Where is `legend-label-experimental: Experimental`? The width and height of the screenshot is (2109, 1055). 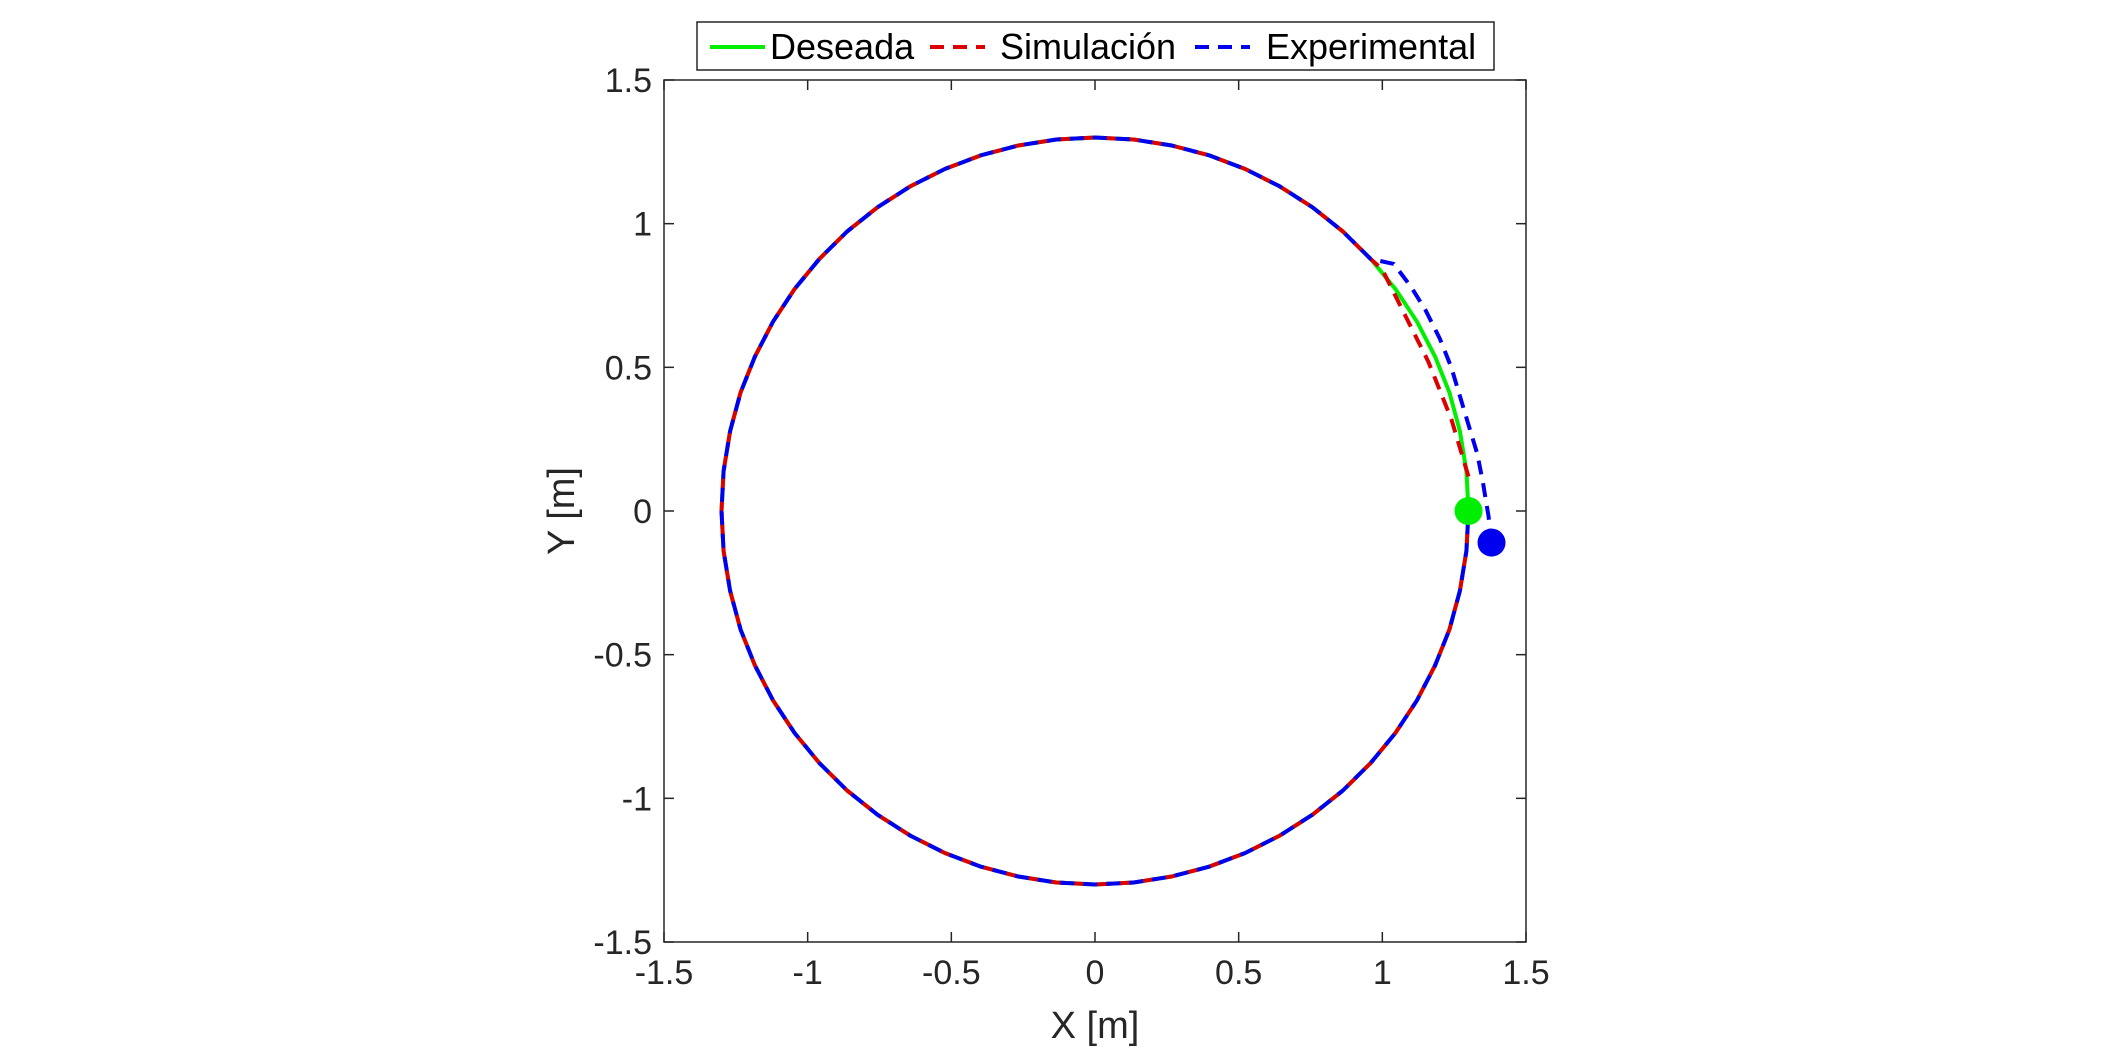
legend-label-experimental: Experimental is located at coordinates (1371, 46).